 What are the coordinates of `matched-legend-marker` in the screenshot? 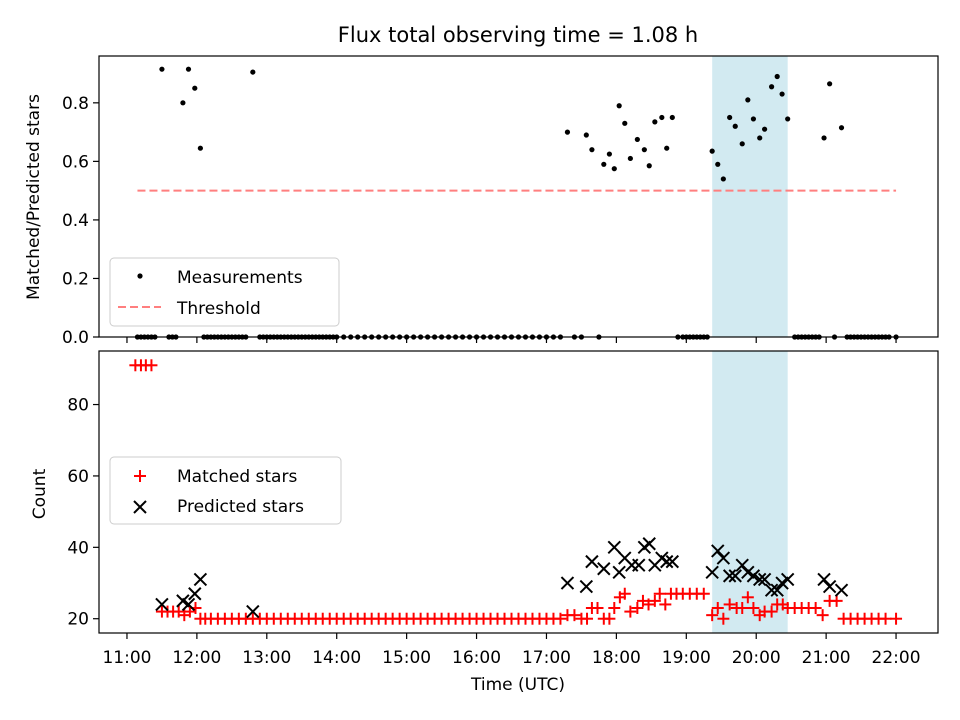 It's located at (140, 476).